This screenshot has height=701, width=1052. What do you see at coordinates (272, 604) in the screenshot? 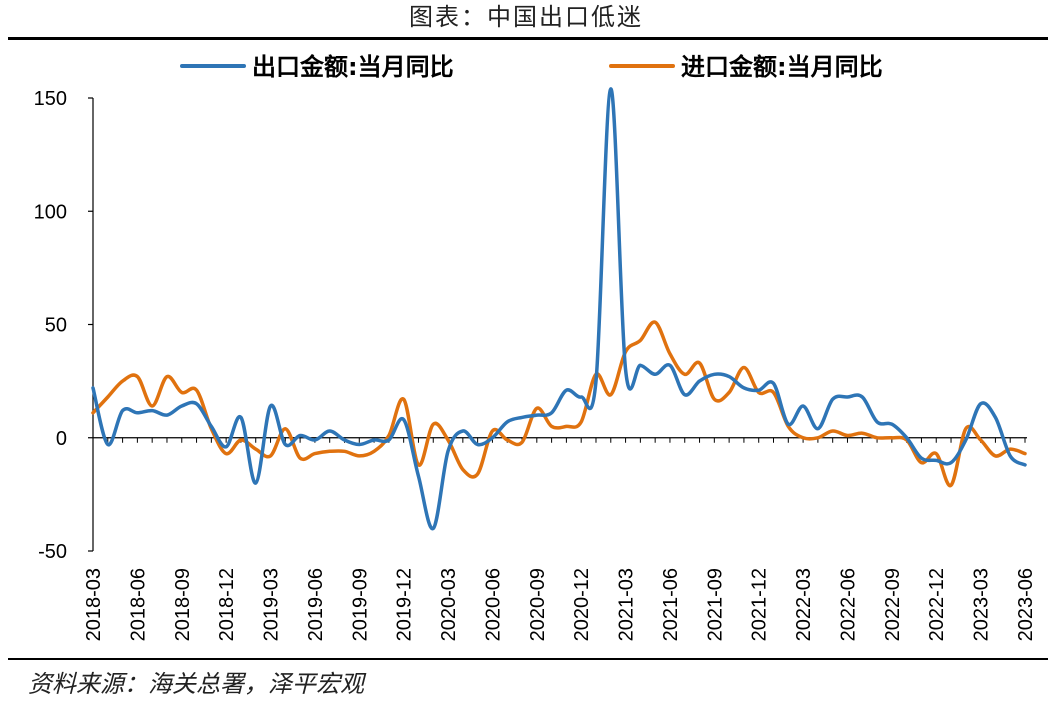
I see `x-tick-label: 2019-03` at bounding box center [272, 604].